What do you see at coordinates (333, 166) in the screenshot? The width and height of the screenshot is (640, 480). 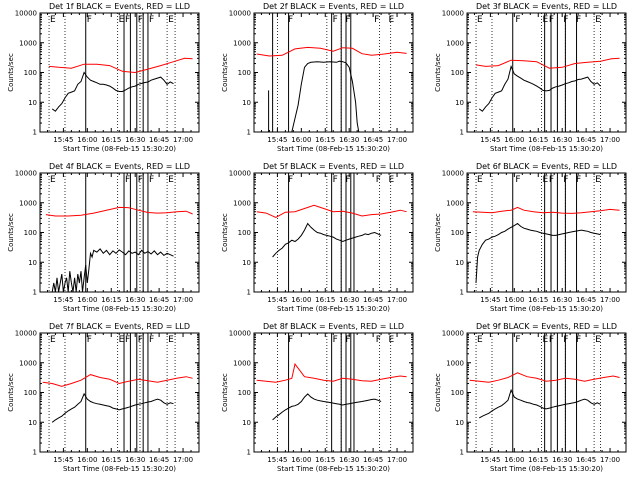 I see `panel-title: Det 5f BLACK = Events, RED = LLD` at bounding box center [333, 166].